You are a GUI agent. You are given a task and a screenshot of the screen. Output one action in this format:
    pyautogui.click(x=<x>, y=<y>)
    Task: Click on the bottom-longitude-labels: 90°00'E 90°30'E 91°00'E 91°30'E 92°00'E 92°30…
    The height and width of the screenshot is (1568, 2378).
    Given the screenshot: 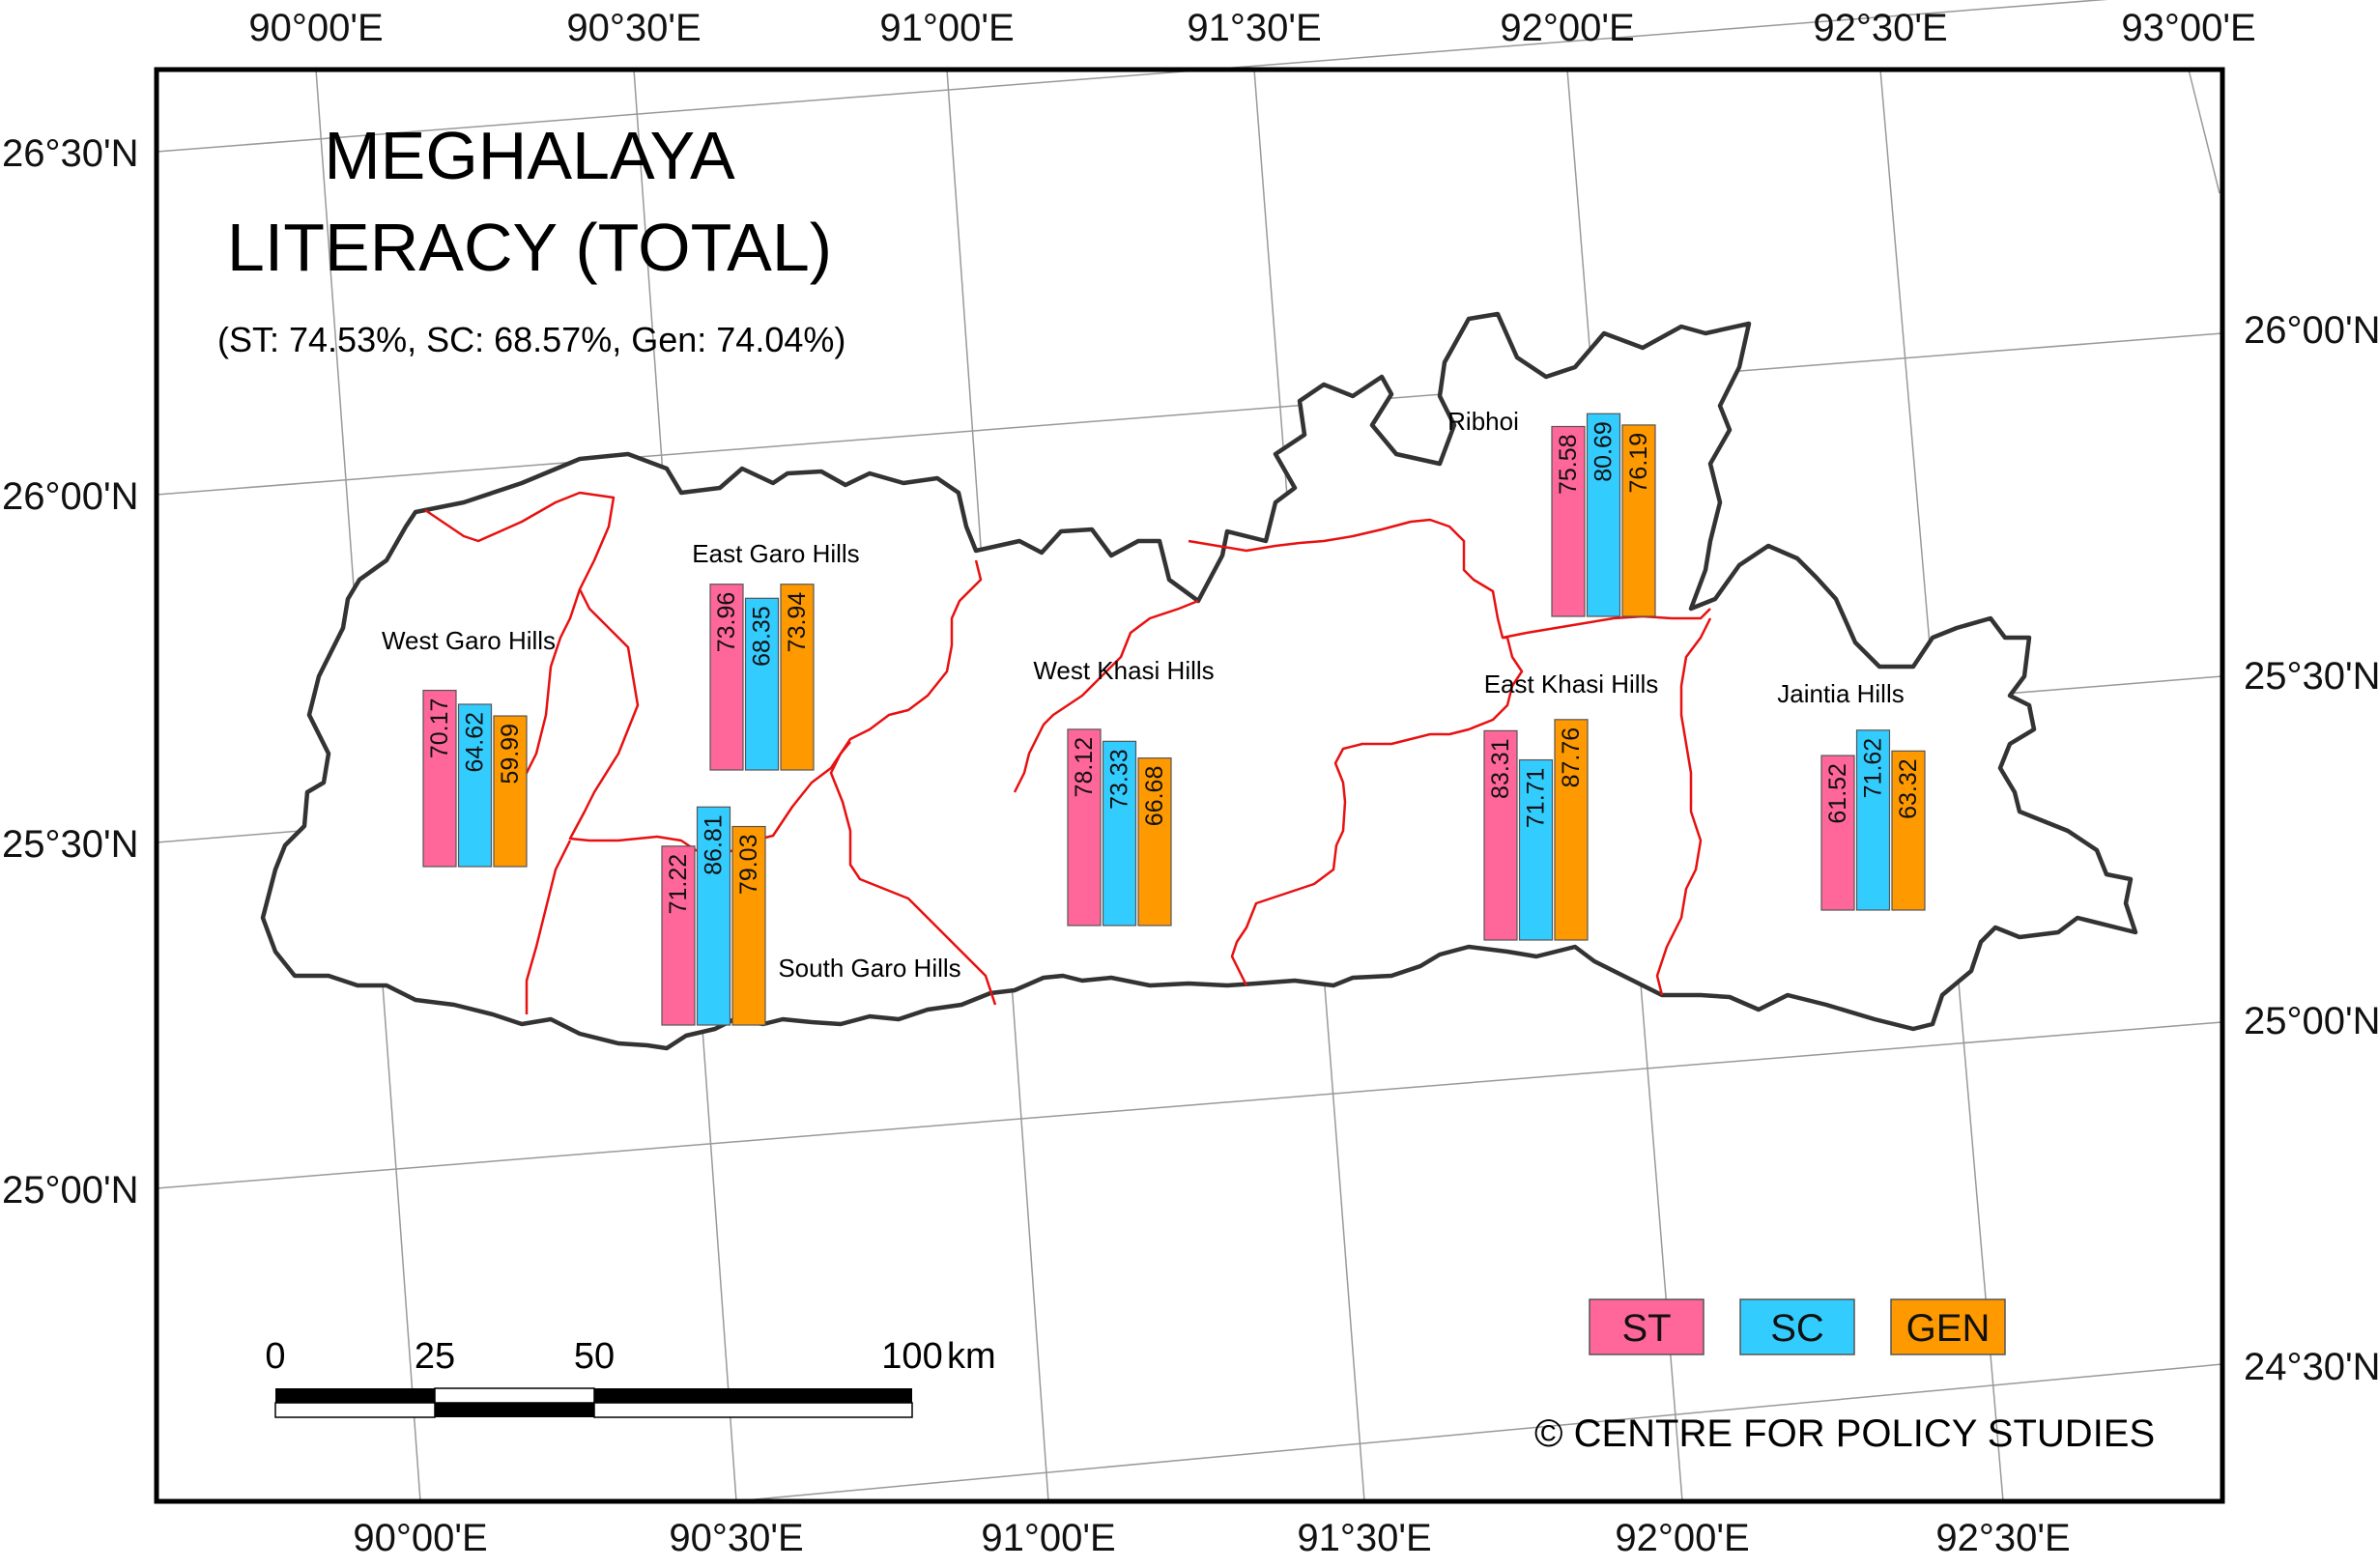 What is the action you would take?
    pyautogui.click(x=1211, y=1538)
    